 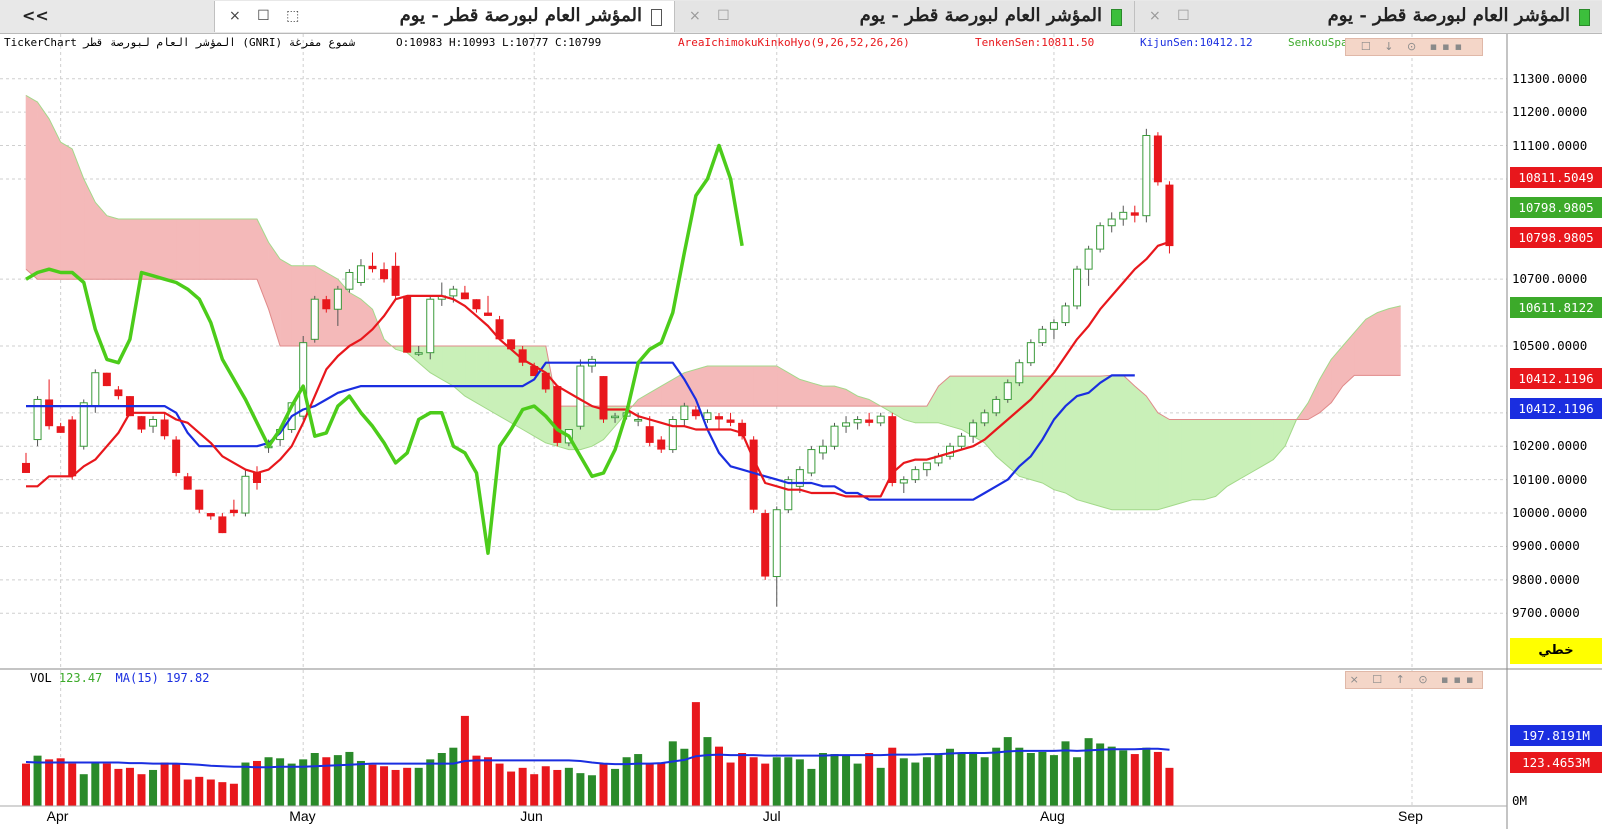 I want to click on price-axis-label: 10000.0000, so click(x=1550, y=513).